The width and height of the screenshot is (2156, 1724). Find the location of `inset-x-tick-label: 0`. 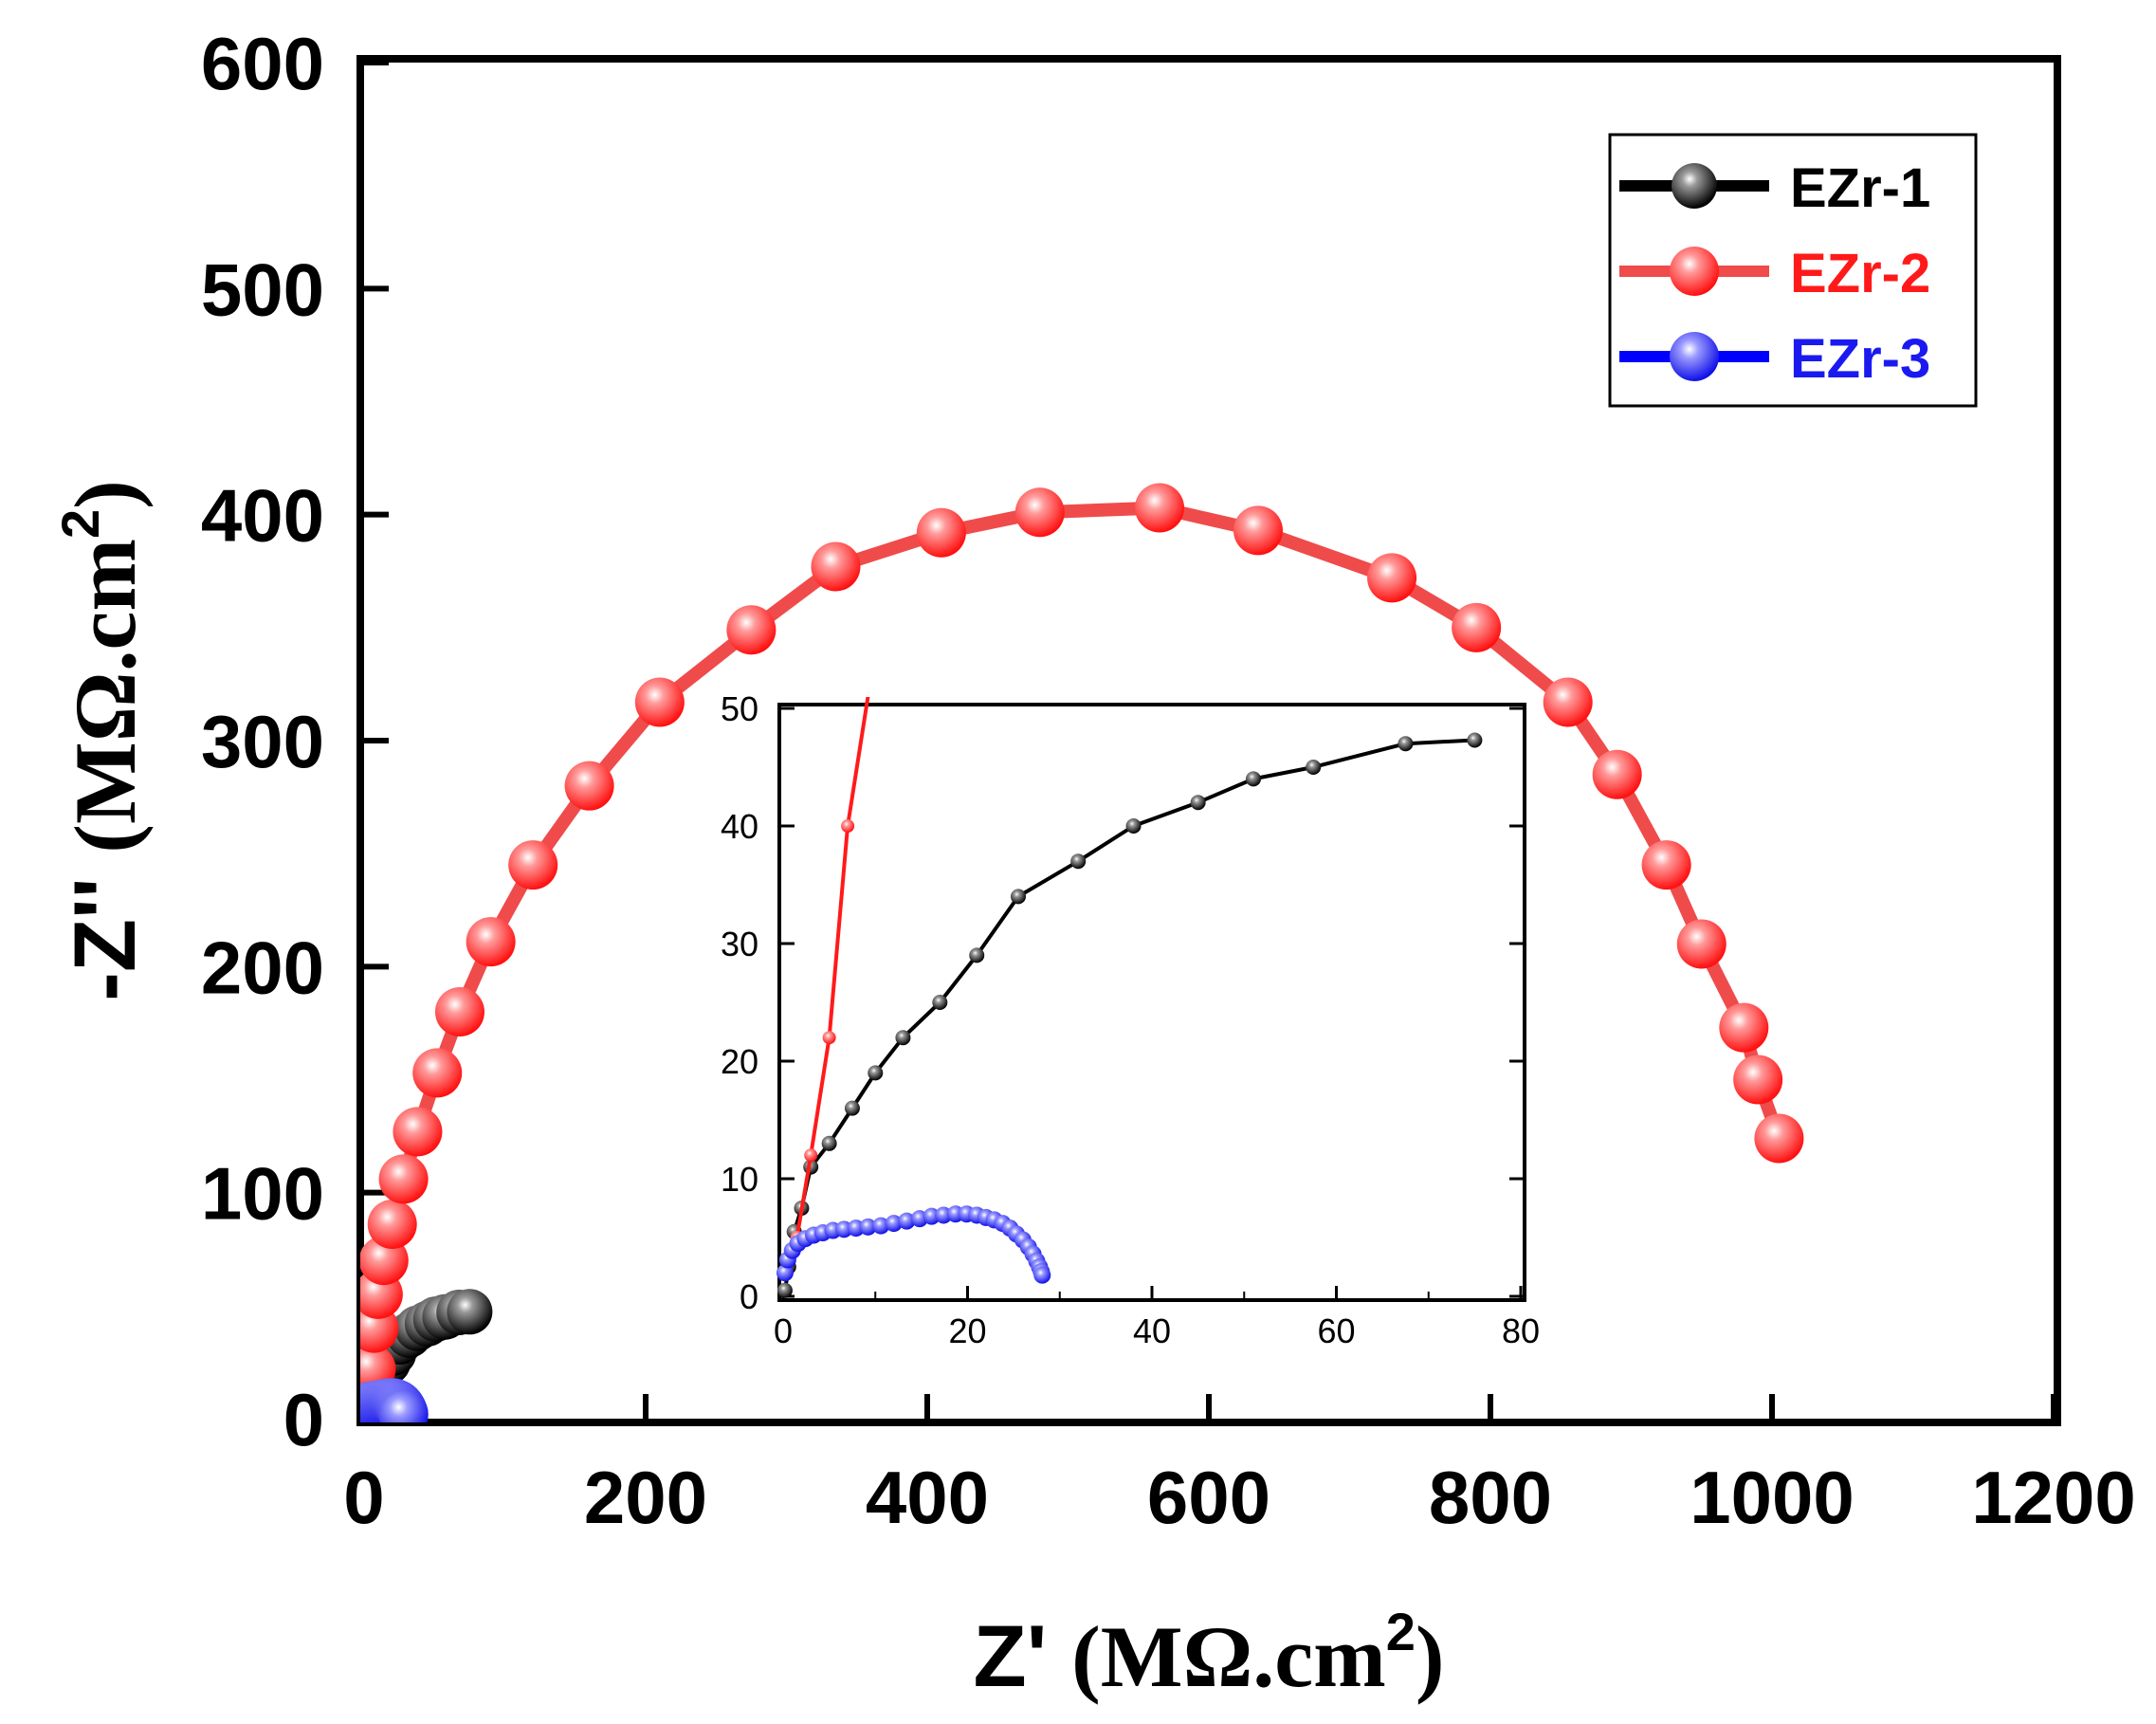

inset-x-tick-label: 0 is located at coordinates (784, 1330).